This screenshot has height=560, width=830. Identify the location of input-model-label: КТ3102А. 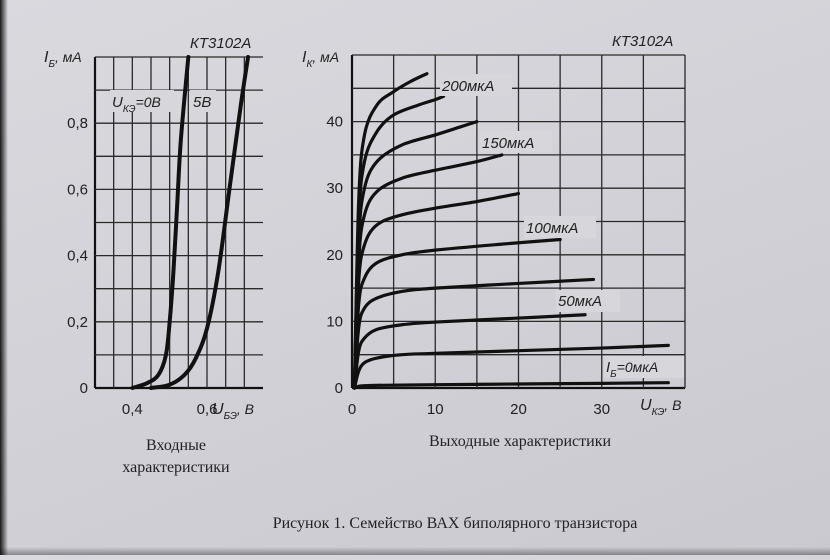
(220, 43).